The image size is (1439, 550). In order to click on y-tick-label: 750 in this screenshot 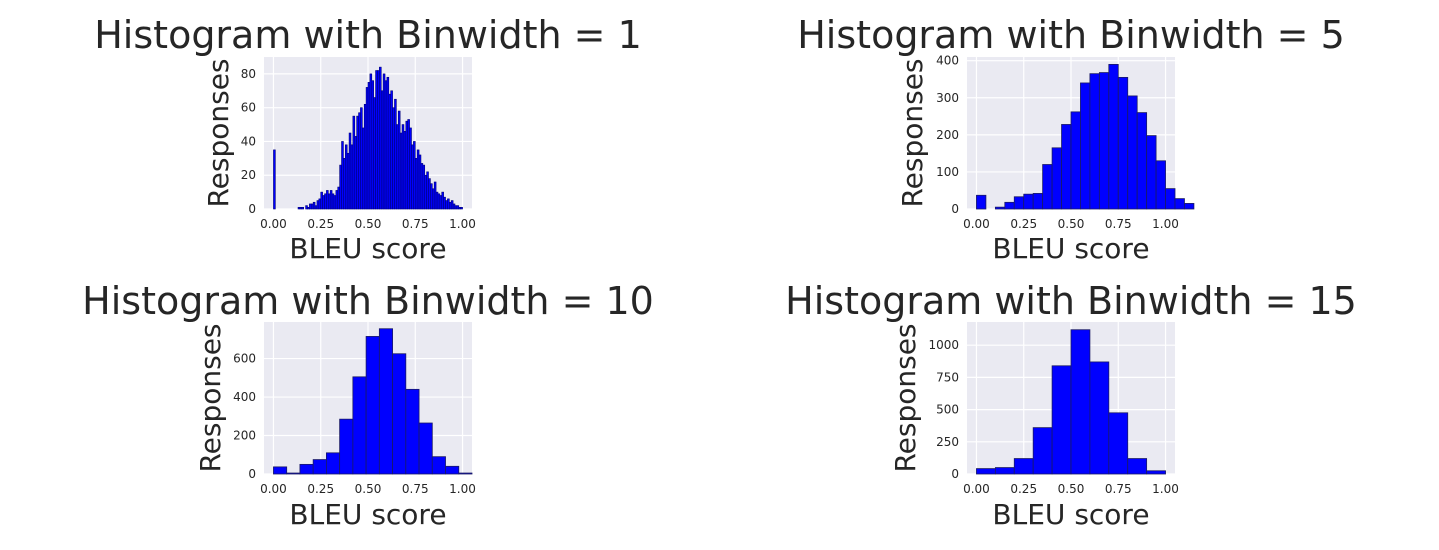, I will do `click(947, 377)`.